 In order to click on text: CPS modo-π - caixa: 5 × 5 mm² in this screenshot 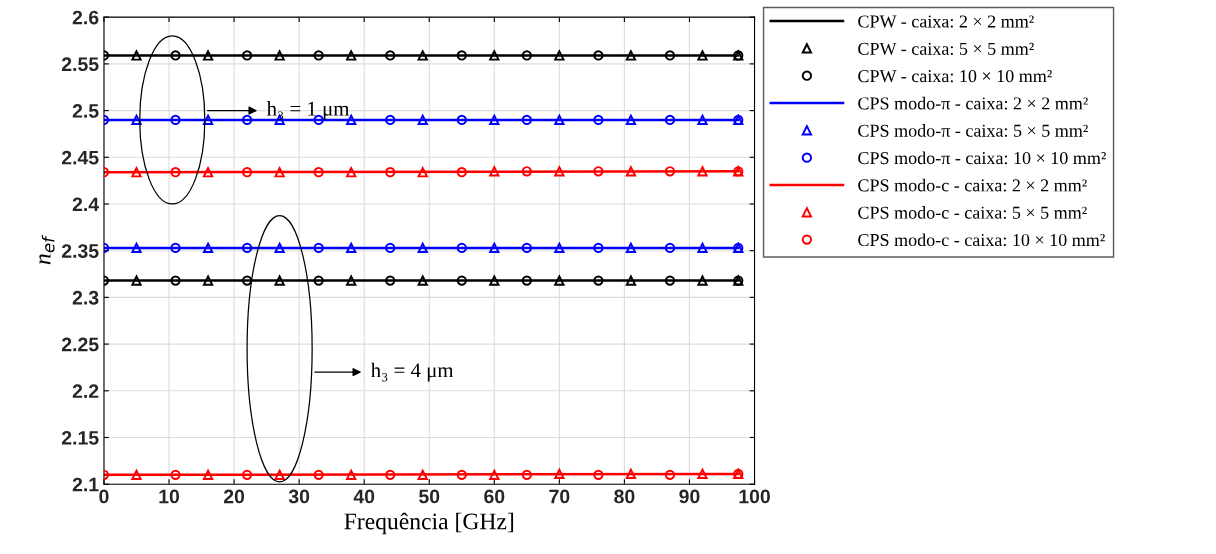, I will do `click(973, 130)`.